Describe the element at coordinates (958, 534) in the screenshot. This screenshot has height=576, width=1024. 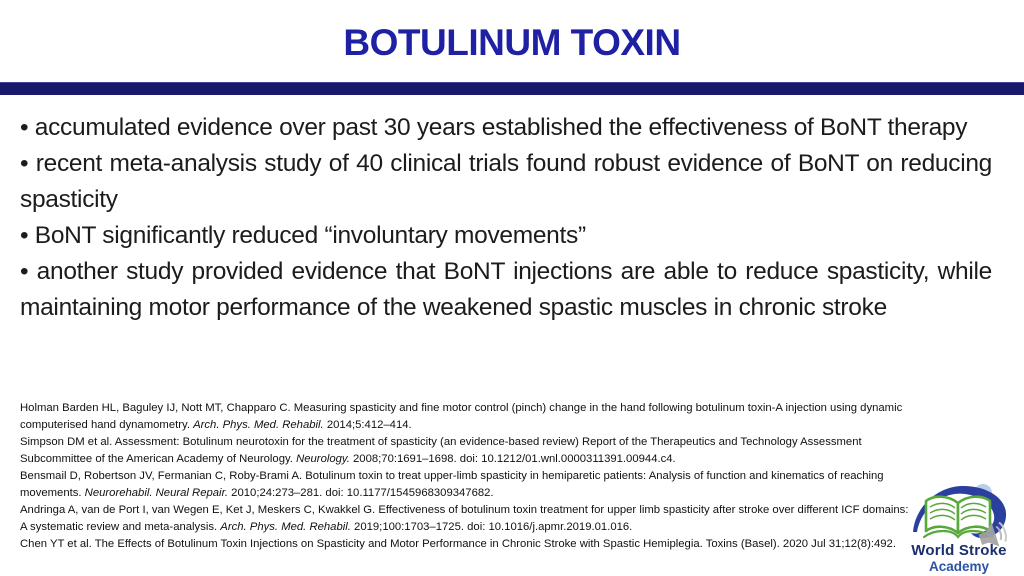
I see `book-base` at that location.